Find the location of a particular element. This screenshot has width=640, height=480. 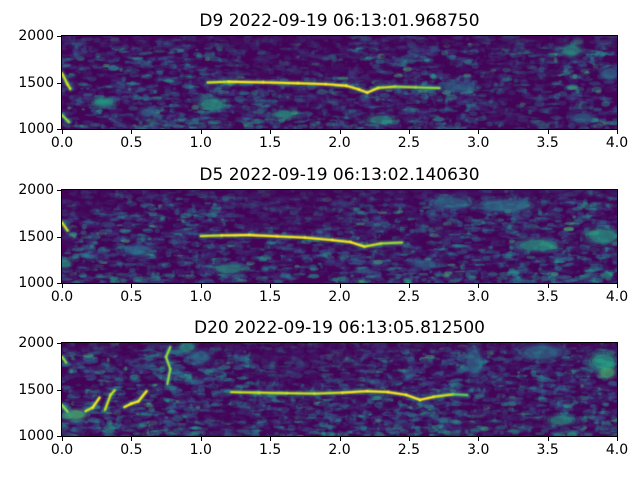

axes-title: D20 2022-09-19 06:13:05.812500 is located at coordinates (339, 328).